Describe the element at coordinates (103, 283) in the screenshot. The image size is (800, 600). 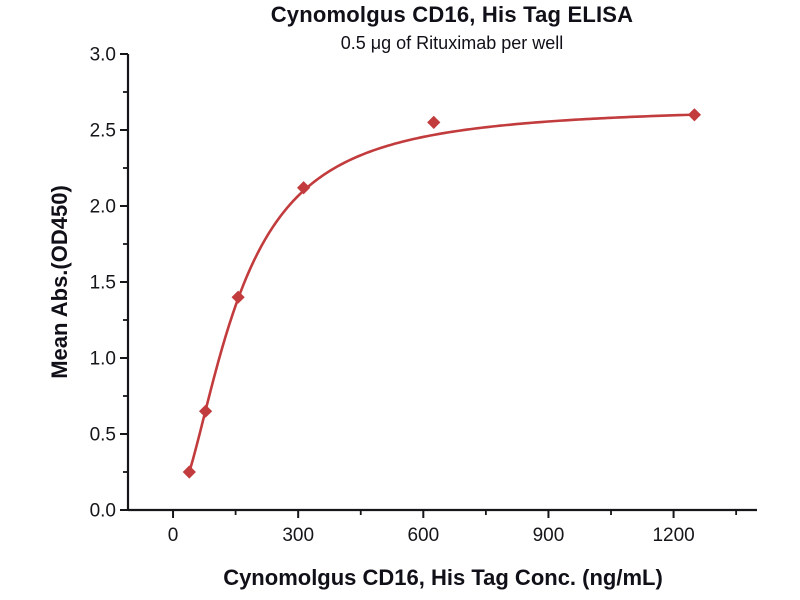
I see `y-tick-label: 1.5` at that location.